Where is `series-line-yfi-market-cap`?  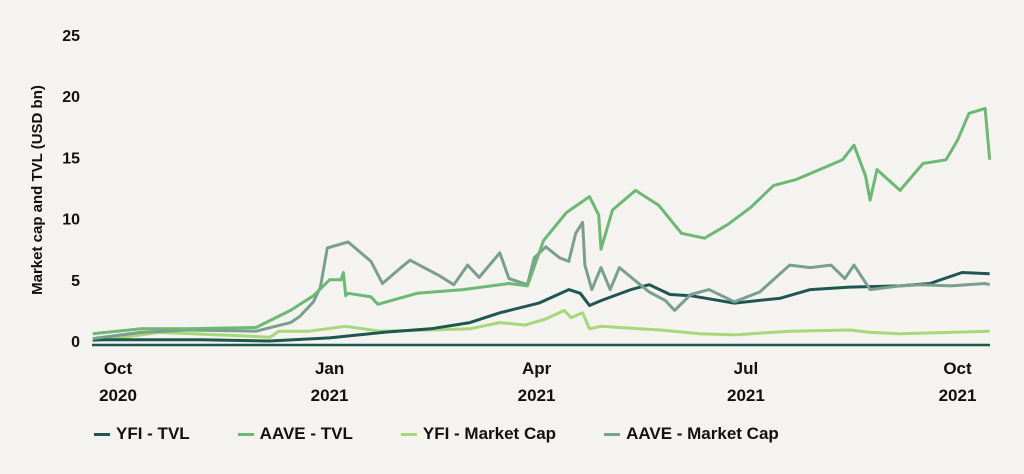 series-line-yfi-market-cap is located at coordinates (541, 325).